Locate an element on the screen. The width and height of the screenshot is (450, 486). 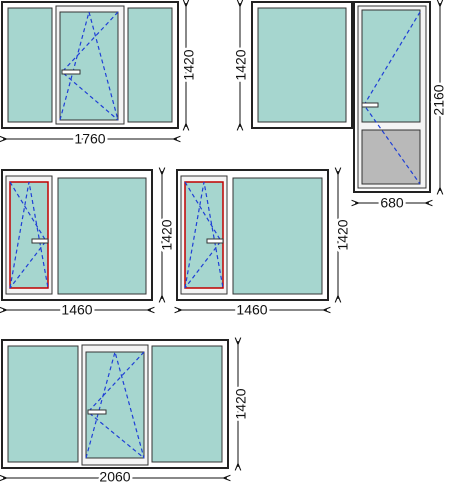
width-label: 1760 is located at coordinates (89, 139).